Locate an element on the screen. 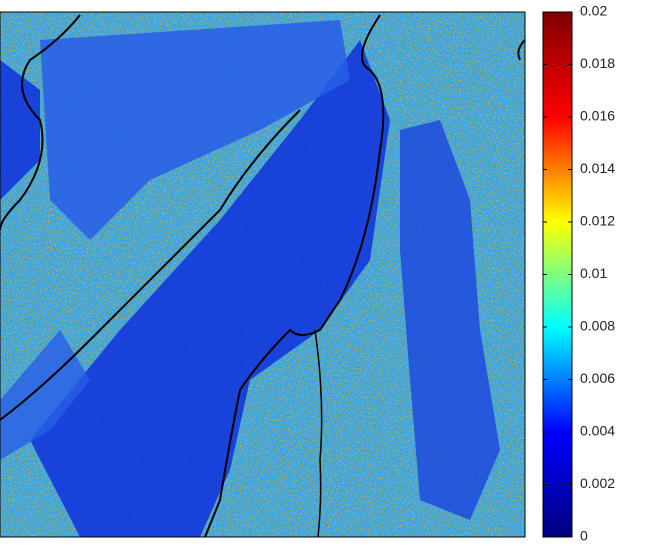  colorbar-tick-label: 0.02 is located at coordinates (593, 11).